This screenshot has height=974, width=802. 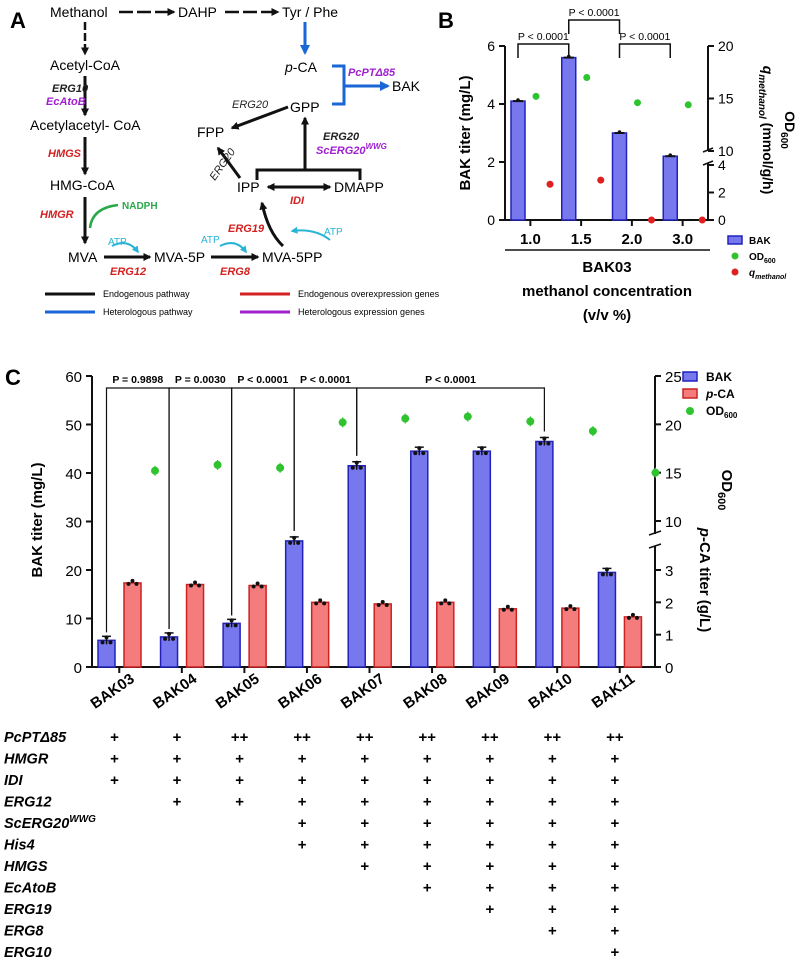 I want to click on b-ylabel: BAK titer (mg/L), so click(x=465, y=133).